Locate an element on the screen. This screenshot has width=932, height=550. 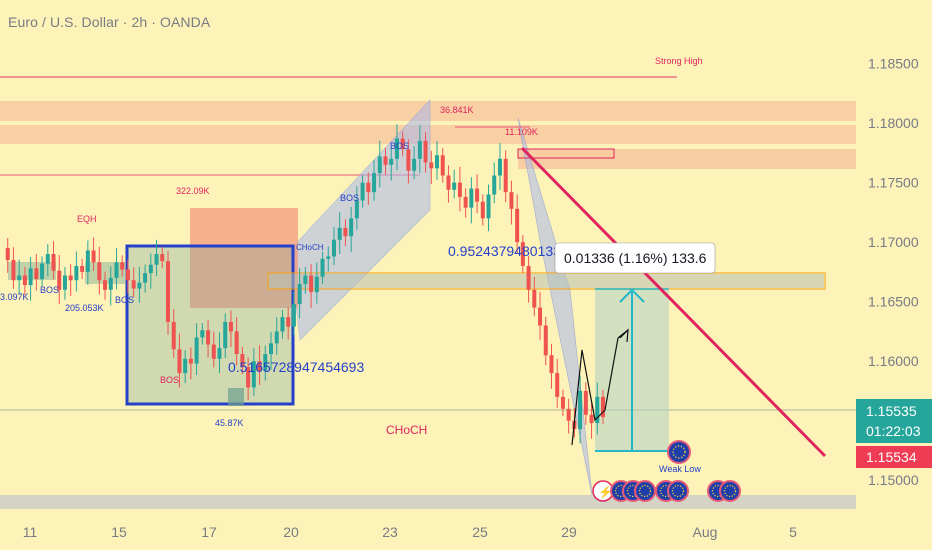
economic-events: ⚡ is located at coordinates (666, 471).